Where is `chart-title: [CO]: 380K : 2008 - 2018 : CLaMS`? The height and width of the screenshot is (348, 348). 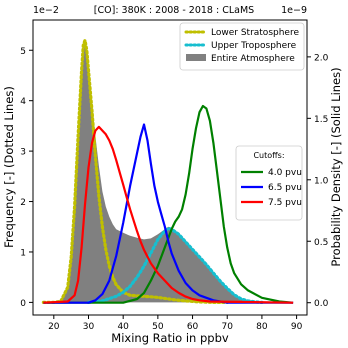
chart-title: [CO]: 380K : 2008 - 2018 : CLaMS is located at coordinates (174, 10).